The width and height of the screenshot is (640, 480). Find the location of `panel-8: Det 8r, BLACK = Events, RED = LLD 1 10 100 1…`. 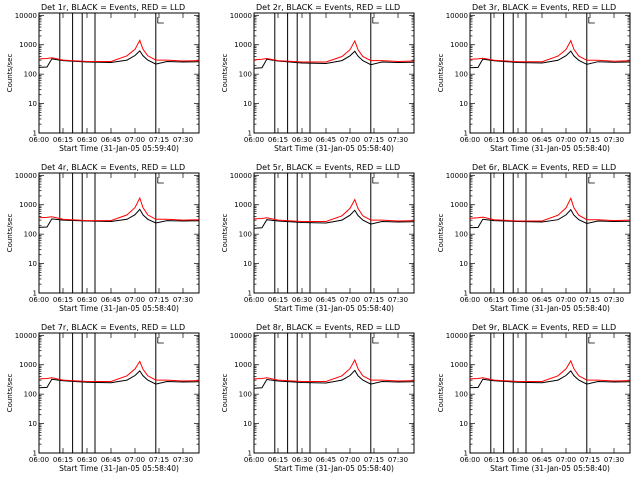

panel-8: Det 8r, BLACK = Events, RED = LLD 1 10 100 1… is located at coordinates (318, 398).